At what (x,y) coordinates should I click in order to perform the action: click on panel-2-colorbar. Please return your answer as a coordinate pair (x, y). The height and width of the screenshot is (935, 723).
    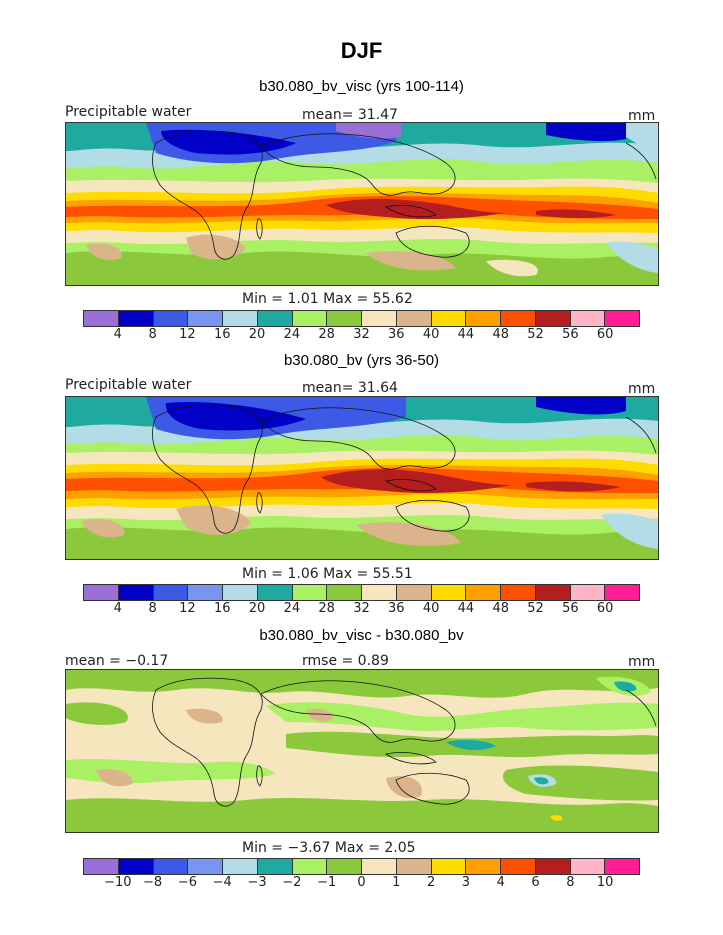
    Looking at the image, I should click on (361, 592).